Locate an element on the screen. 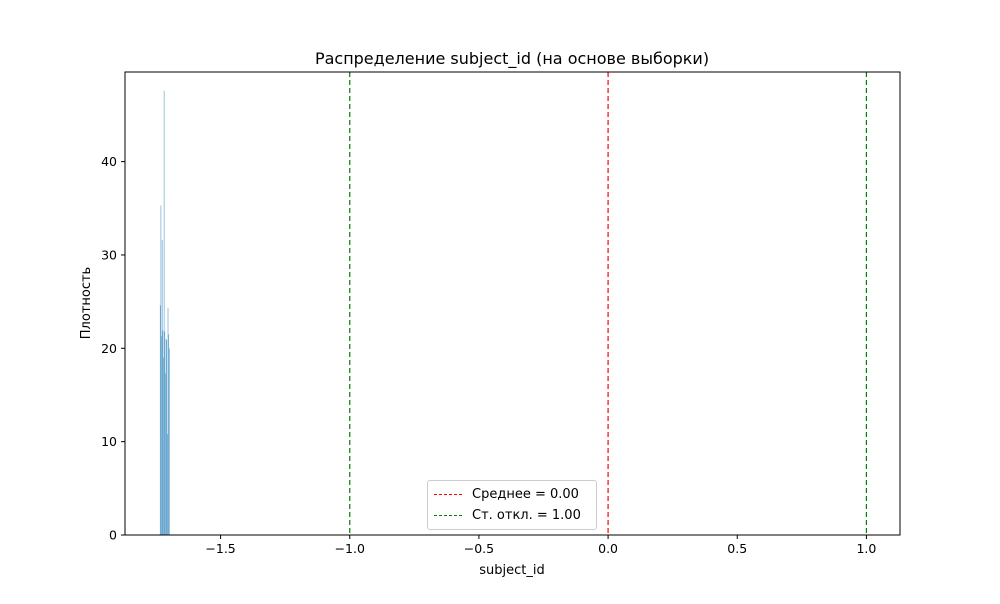 The image size is (1000, 604). y-tick-label: 0 is located at coordinates (113, 535).